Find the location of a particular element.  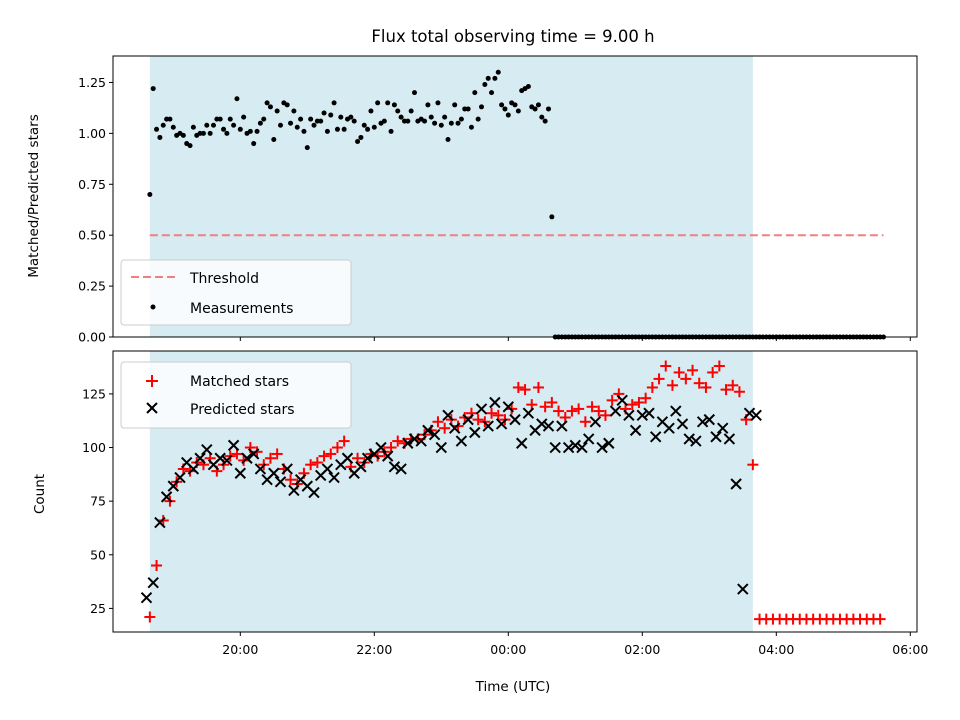

bottom-y-axis-label: Count is located at coordinates (40, 494).